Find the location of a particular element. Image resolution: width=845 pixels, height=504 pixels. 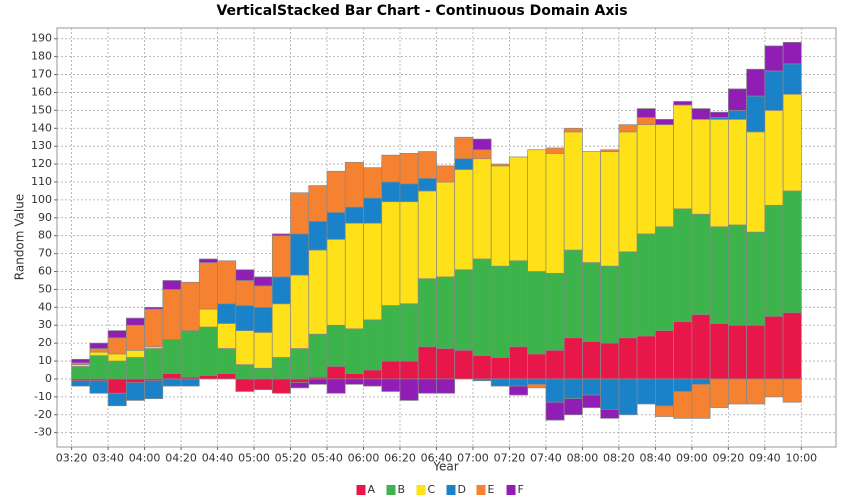

y-tick-label: 140 is located at coordinates (41, 127).